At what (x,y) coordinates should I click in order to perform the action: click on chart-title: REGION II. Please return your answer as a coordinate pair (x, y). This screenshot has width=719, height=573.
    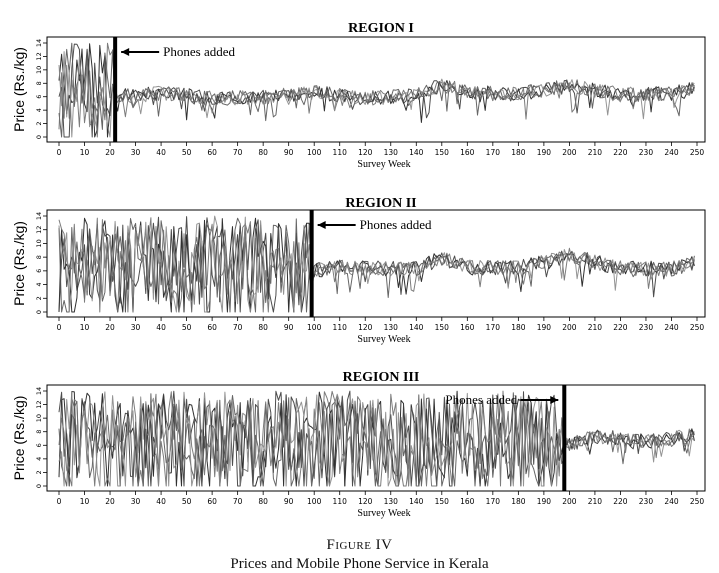
    Looking at the image, I should click on (380, 203).